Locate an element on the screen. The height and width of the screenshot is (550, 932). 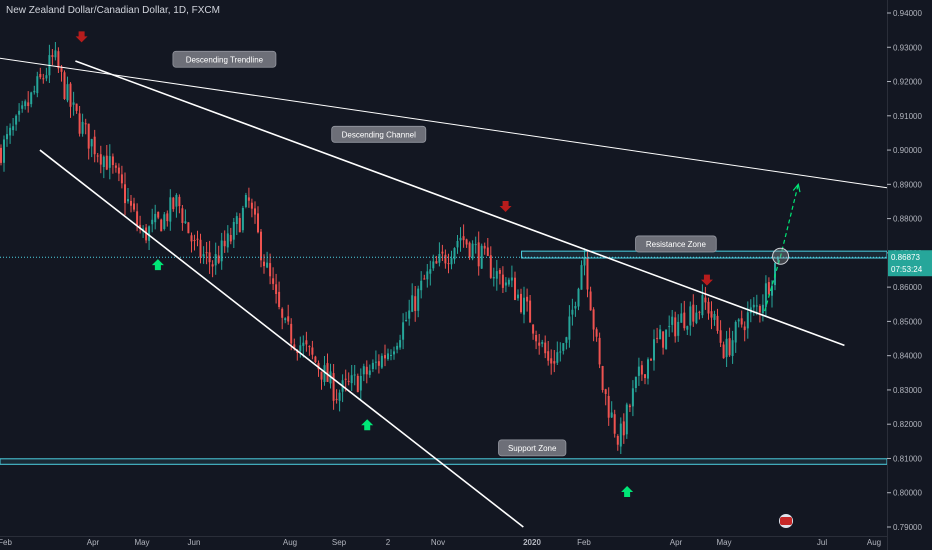
support-zone is located at coordinates (444, 461).